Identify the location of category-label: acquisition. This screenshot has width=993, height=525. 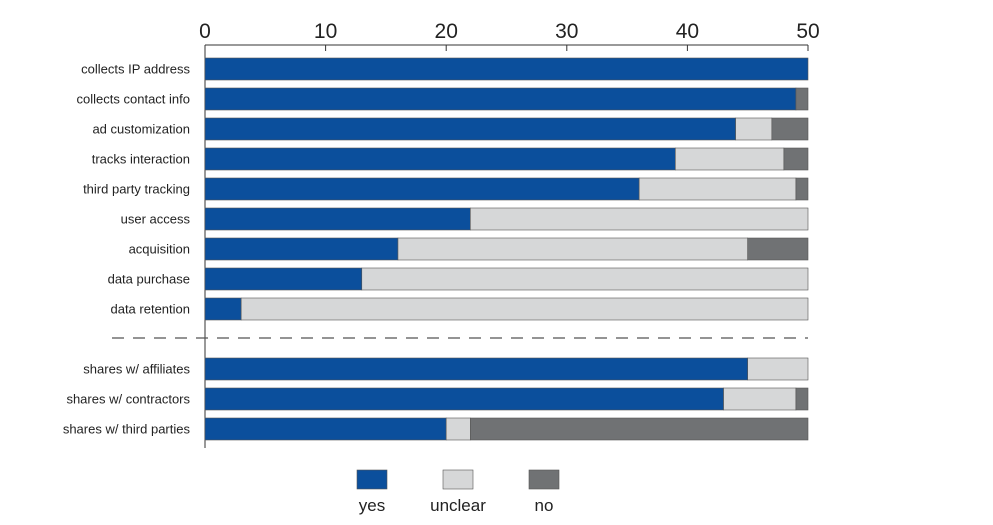
(159, 249).